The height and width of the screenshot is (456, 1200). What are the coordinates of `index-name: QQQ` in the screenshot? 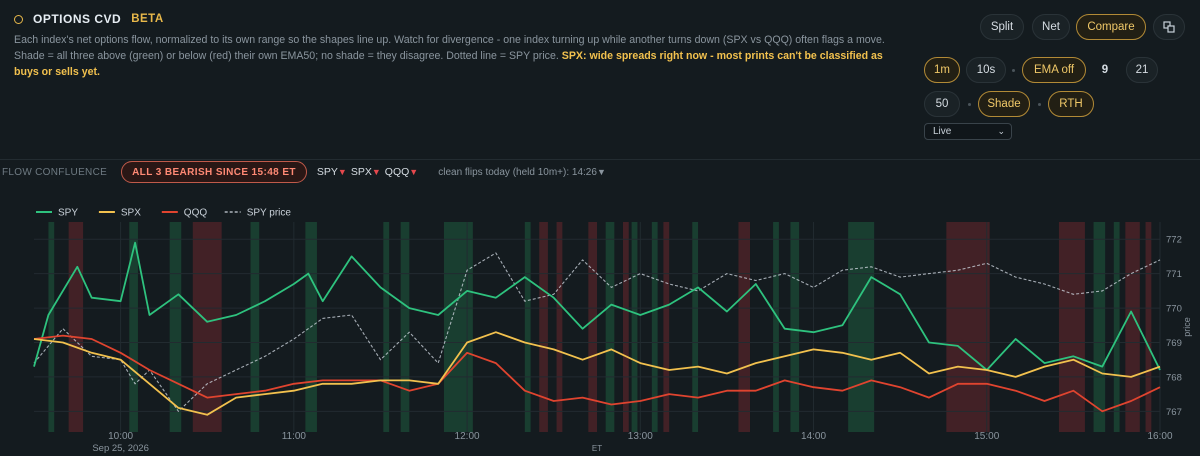 It's located at (397, 172).